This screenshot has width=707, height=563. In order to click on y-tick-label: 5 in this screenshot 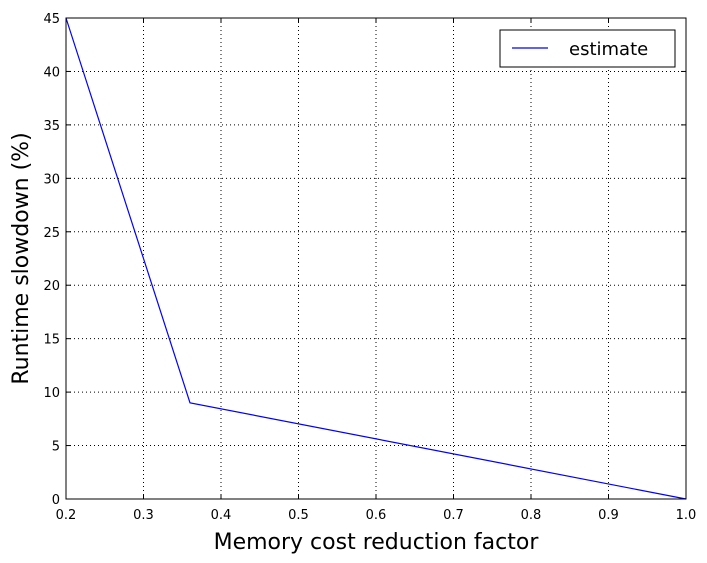, I will do `click(56, 447)`.